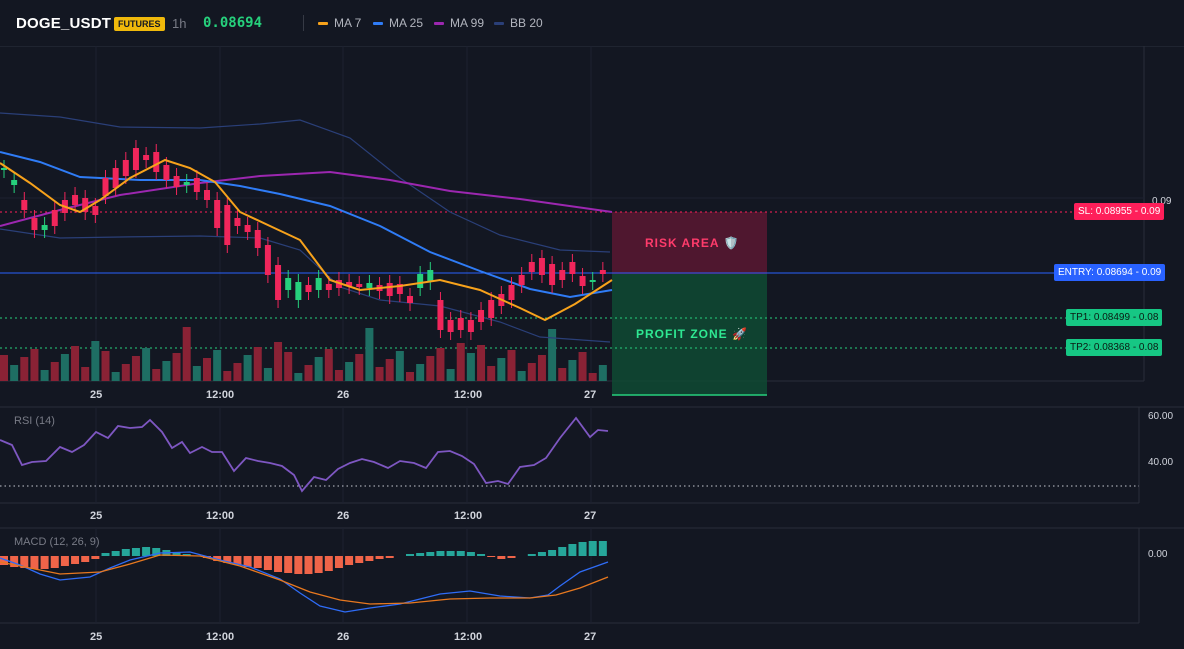  What do you see at coordinates (468, 637) in the screenshot?
I see `macd-time-label-noon-26: 12:00` at bounding box center [468, 637].